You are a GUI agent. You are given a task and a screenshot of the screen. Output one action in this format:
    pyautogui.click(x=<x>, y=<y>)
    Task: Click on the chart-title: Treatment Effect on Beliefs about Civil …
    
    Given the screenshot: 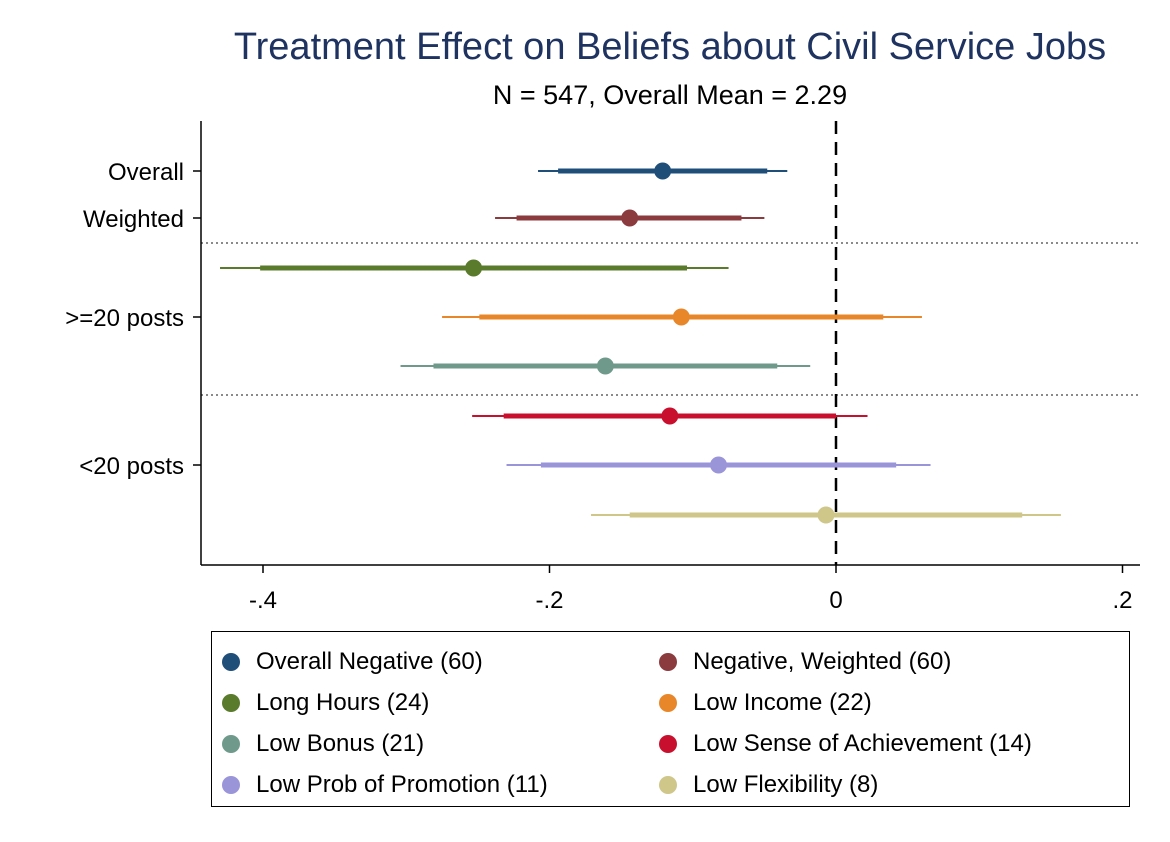 What is the action you would take?
    pyautogui.click(x=670, y=47)
    